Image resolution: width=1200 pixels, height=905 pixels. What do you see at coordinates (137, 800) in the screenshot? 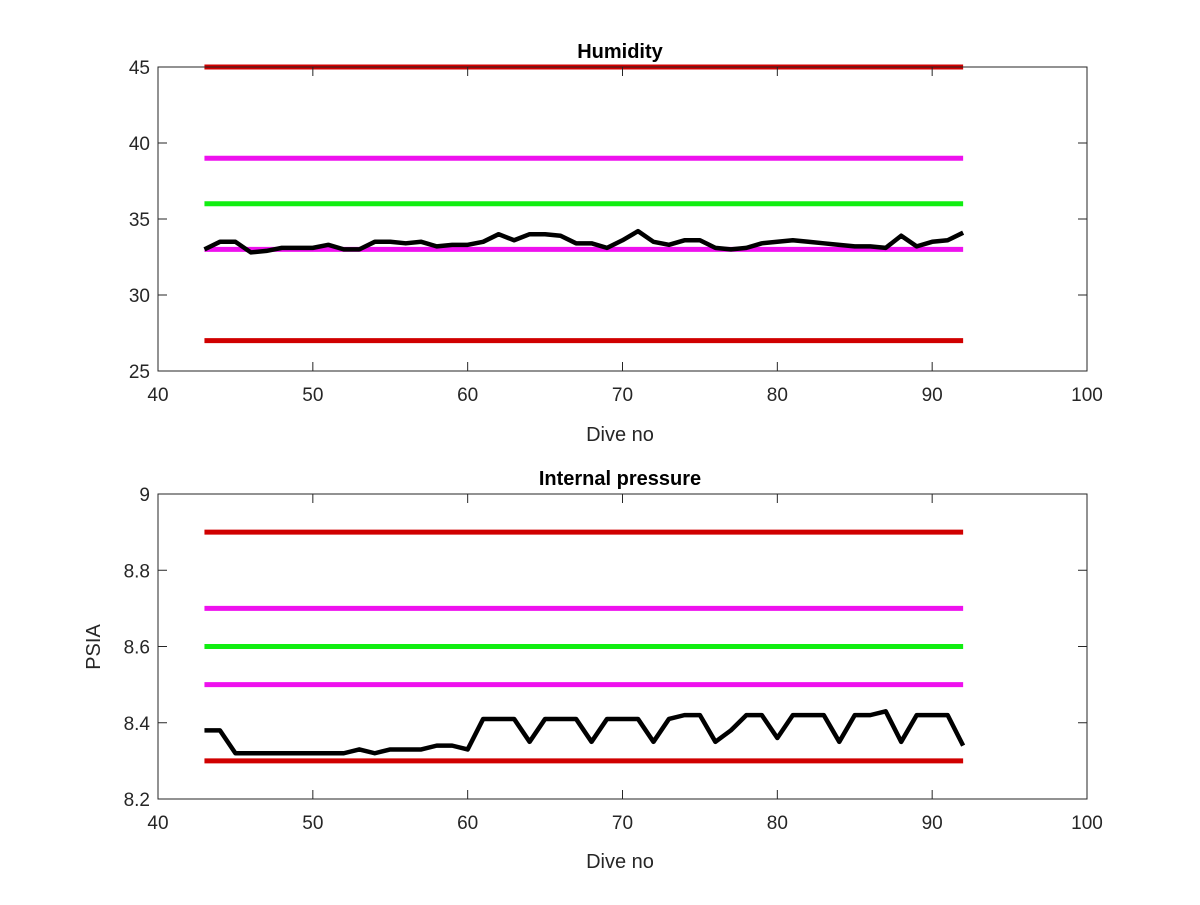
I see `y-tick-label: 8.2` at bounding box center [137, 800].